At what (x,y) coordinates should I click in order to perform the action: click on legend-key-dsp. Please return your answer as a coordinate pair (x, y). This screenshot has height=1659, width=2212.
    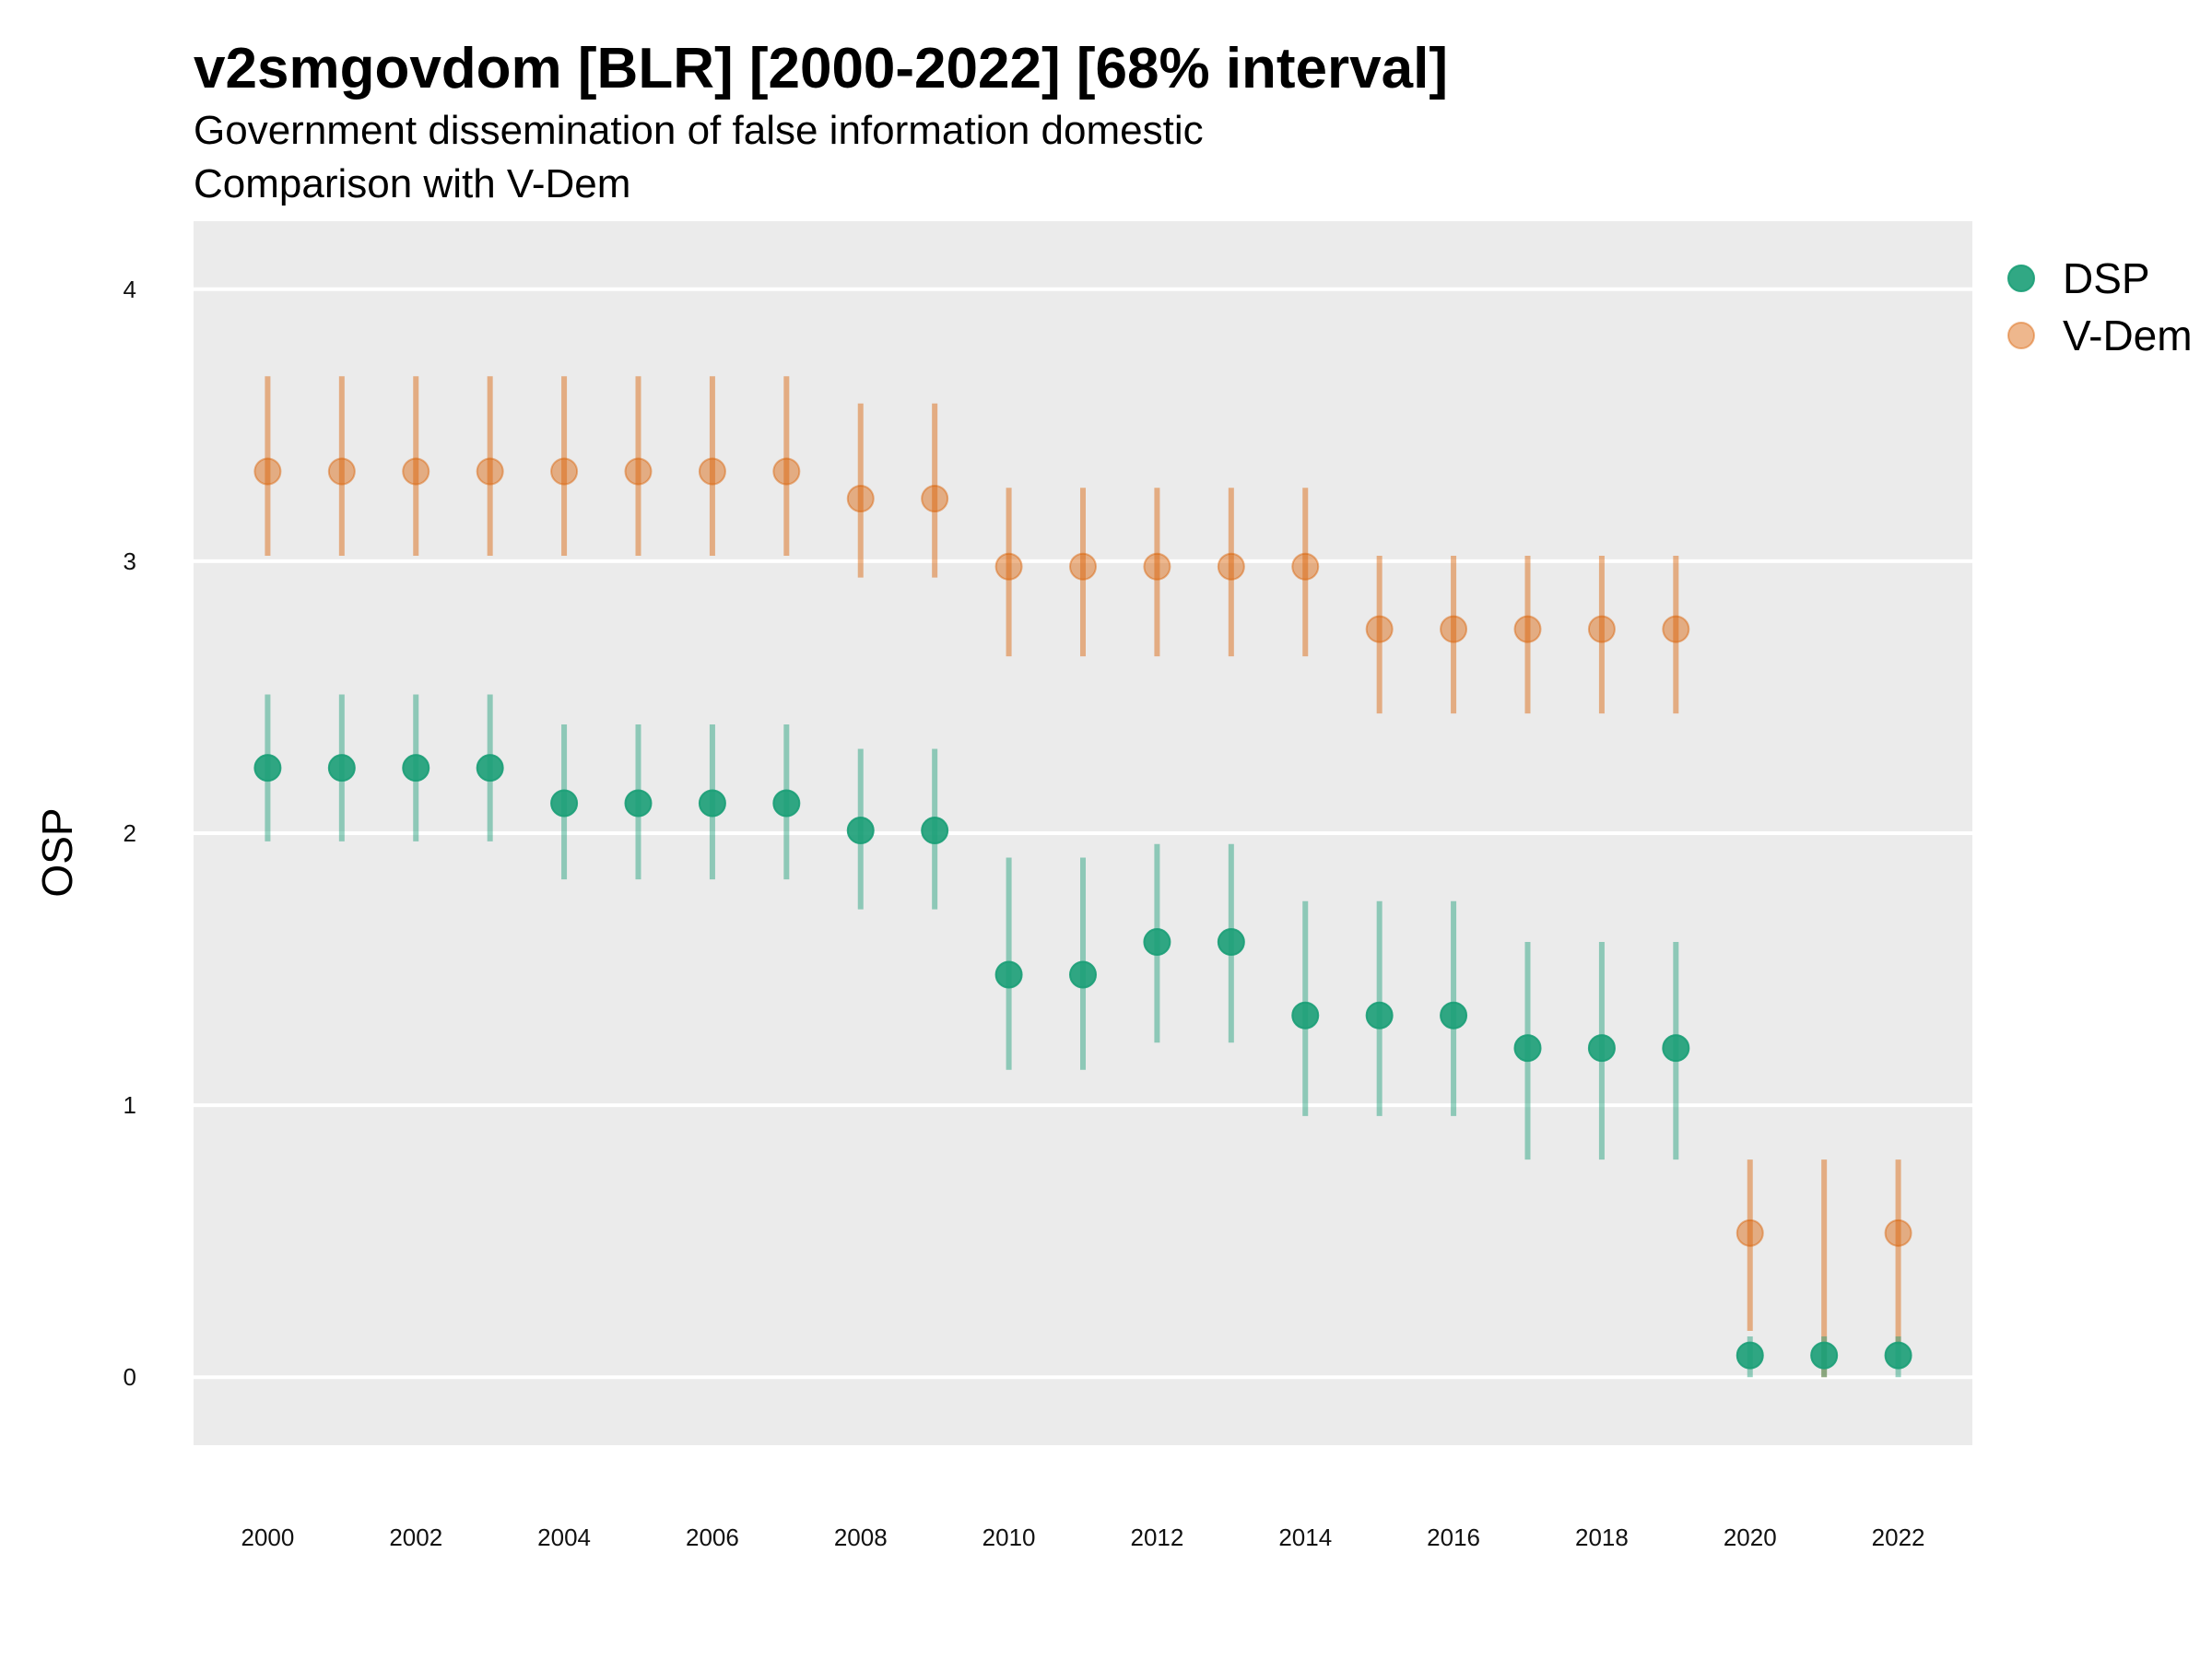
    Looking at the image, I should click on (2021, 278).